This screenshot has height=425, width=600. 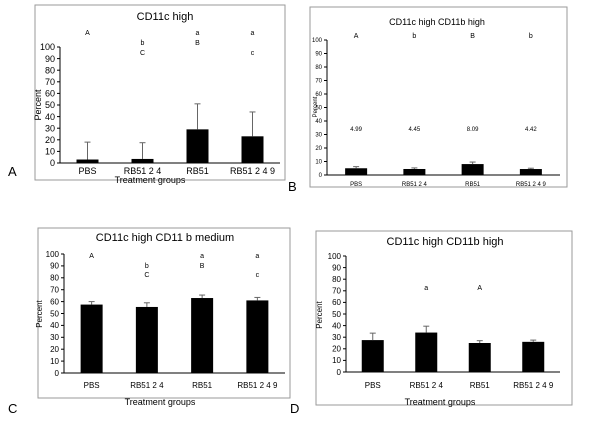 I want to click on significance-letter: c, so click(x=258, y=275).